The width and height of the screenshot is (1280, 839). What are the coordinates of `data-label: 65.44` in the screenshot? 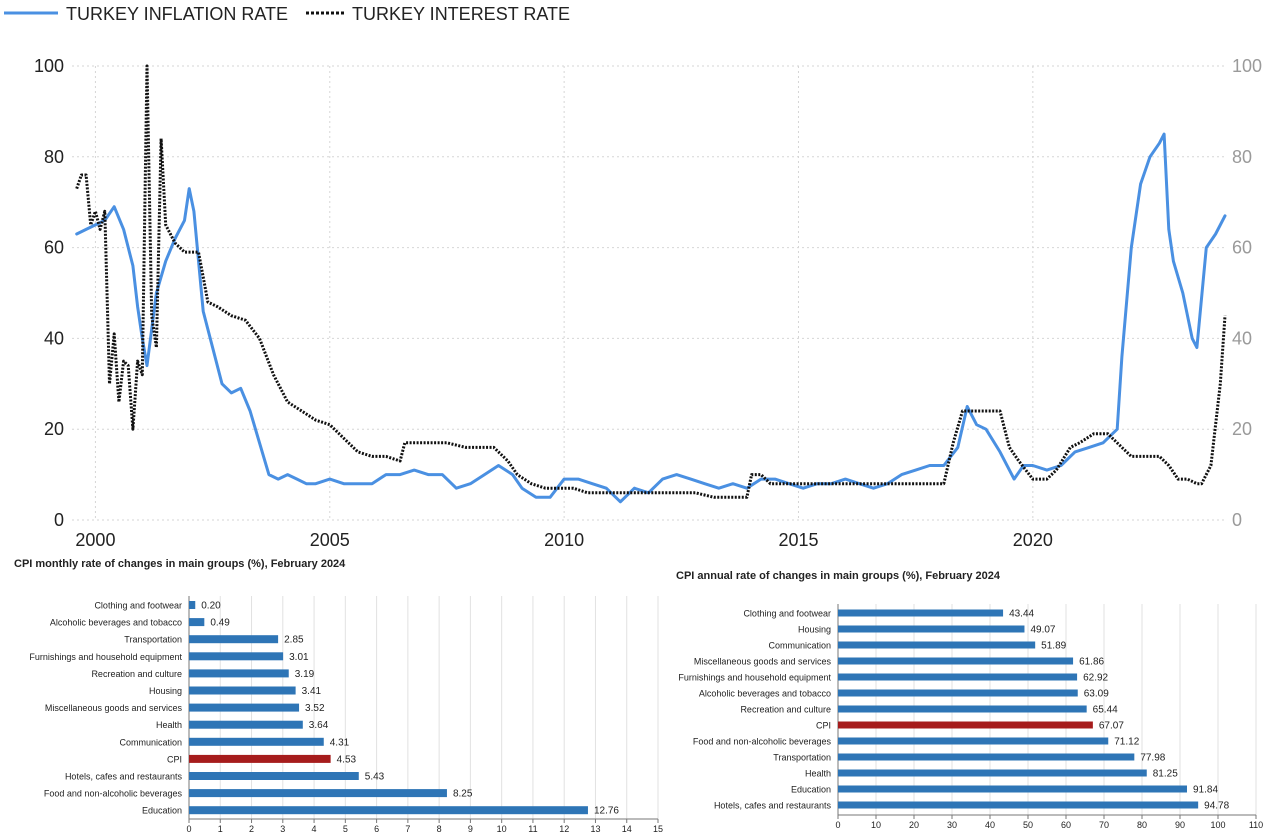 It's located at (1105, 710).